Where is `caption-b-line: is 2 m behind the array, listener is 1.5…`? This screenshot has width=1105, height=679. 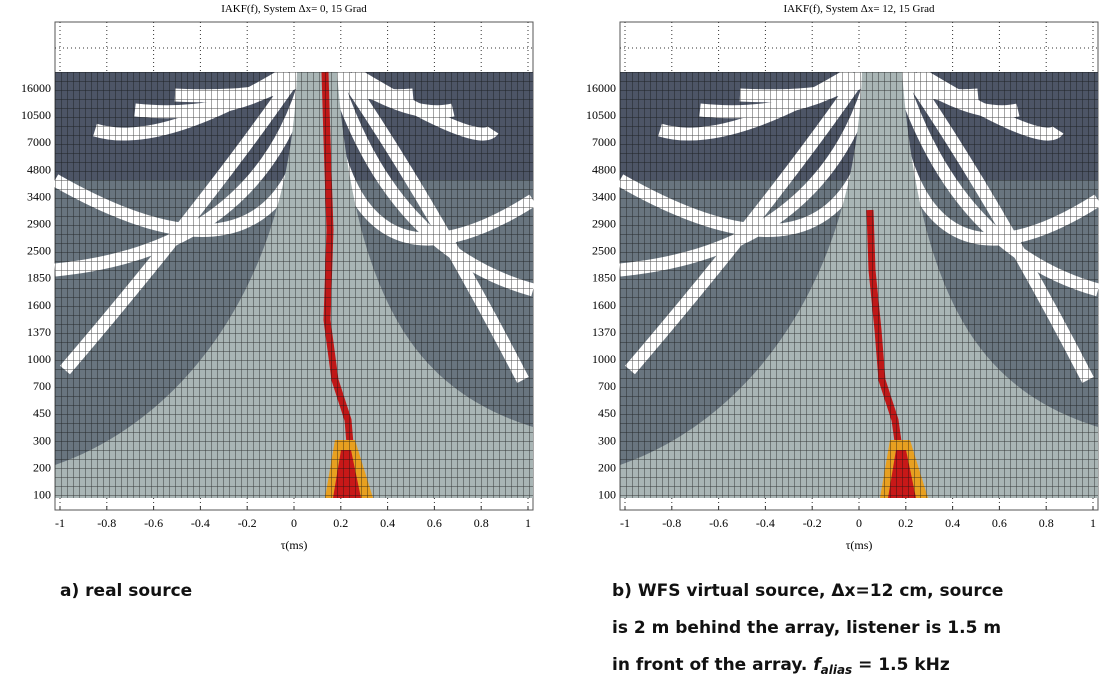 caption-b-line: is 2 m behind the array, listener is 1.5… is located at coordinates (806, 628).